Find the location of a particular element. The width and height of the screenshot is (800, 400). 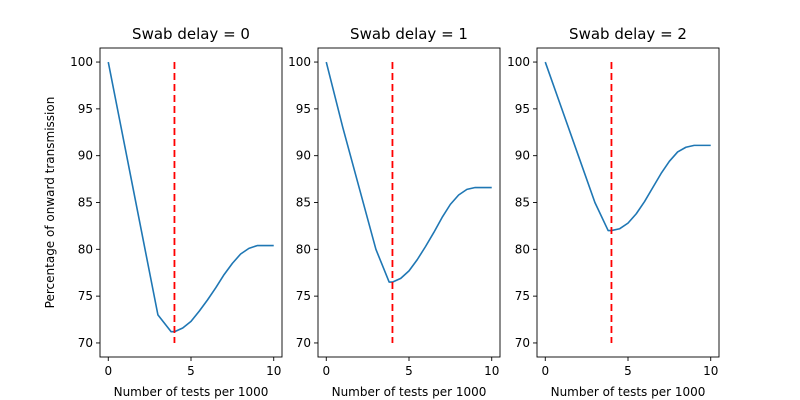

subplot-title: Swab delay = 2 is located at coordinates (628, 34).